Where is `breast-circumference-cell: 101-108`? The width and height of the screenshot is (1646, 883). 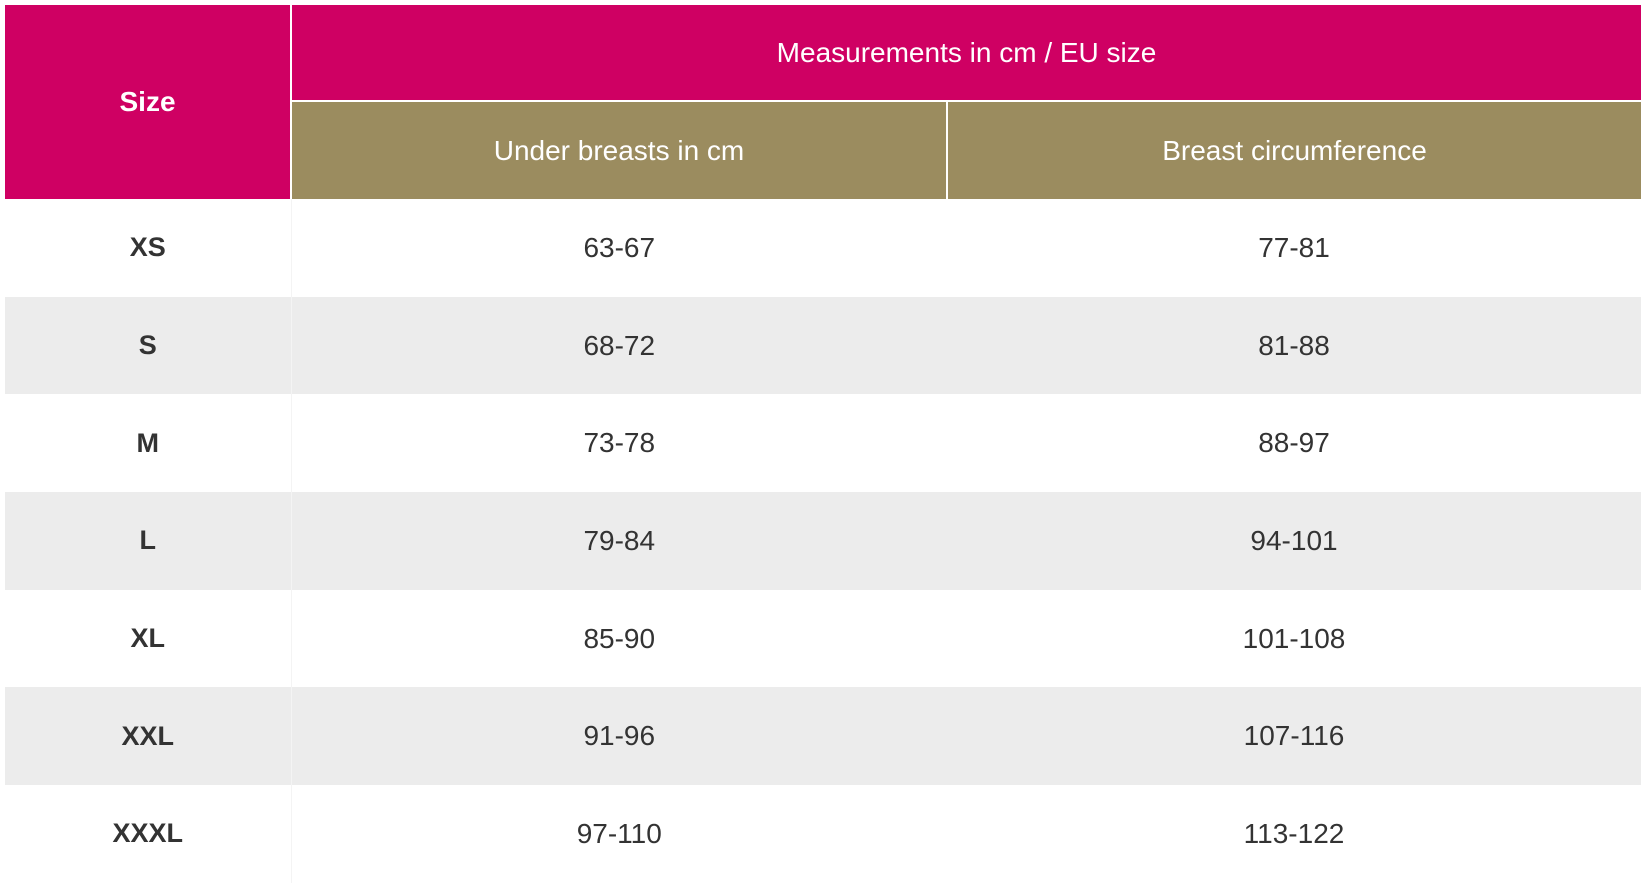 breast-circumference-cell: 101-108 is located at coordinates (1294, 638).